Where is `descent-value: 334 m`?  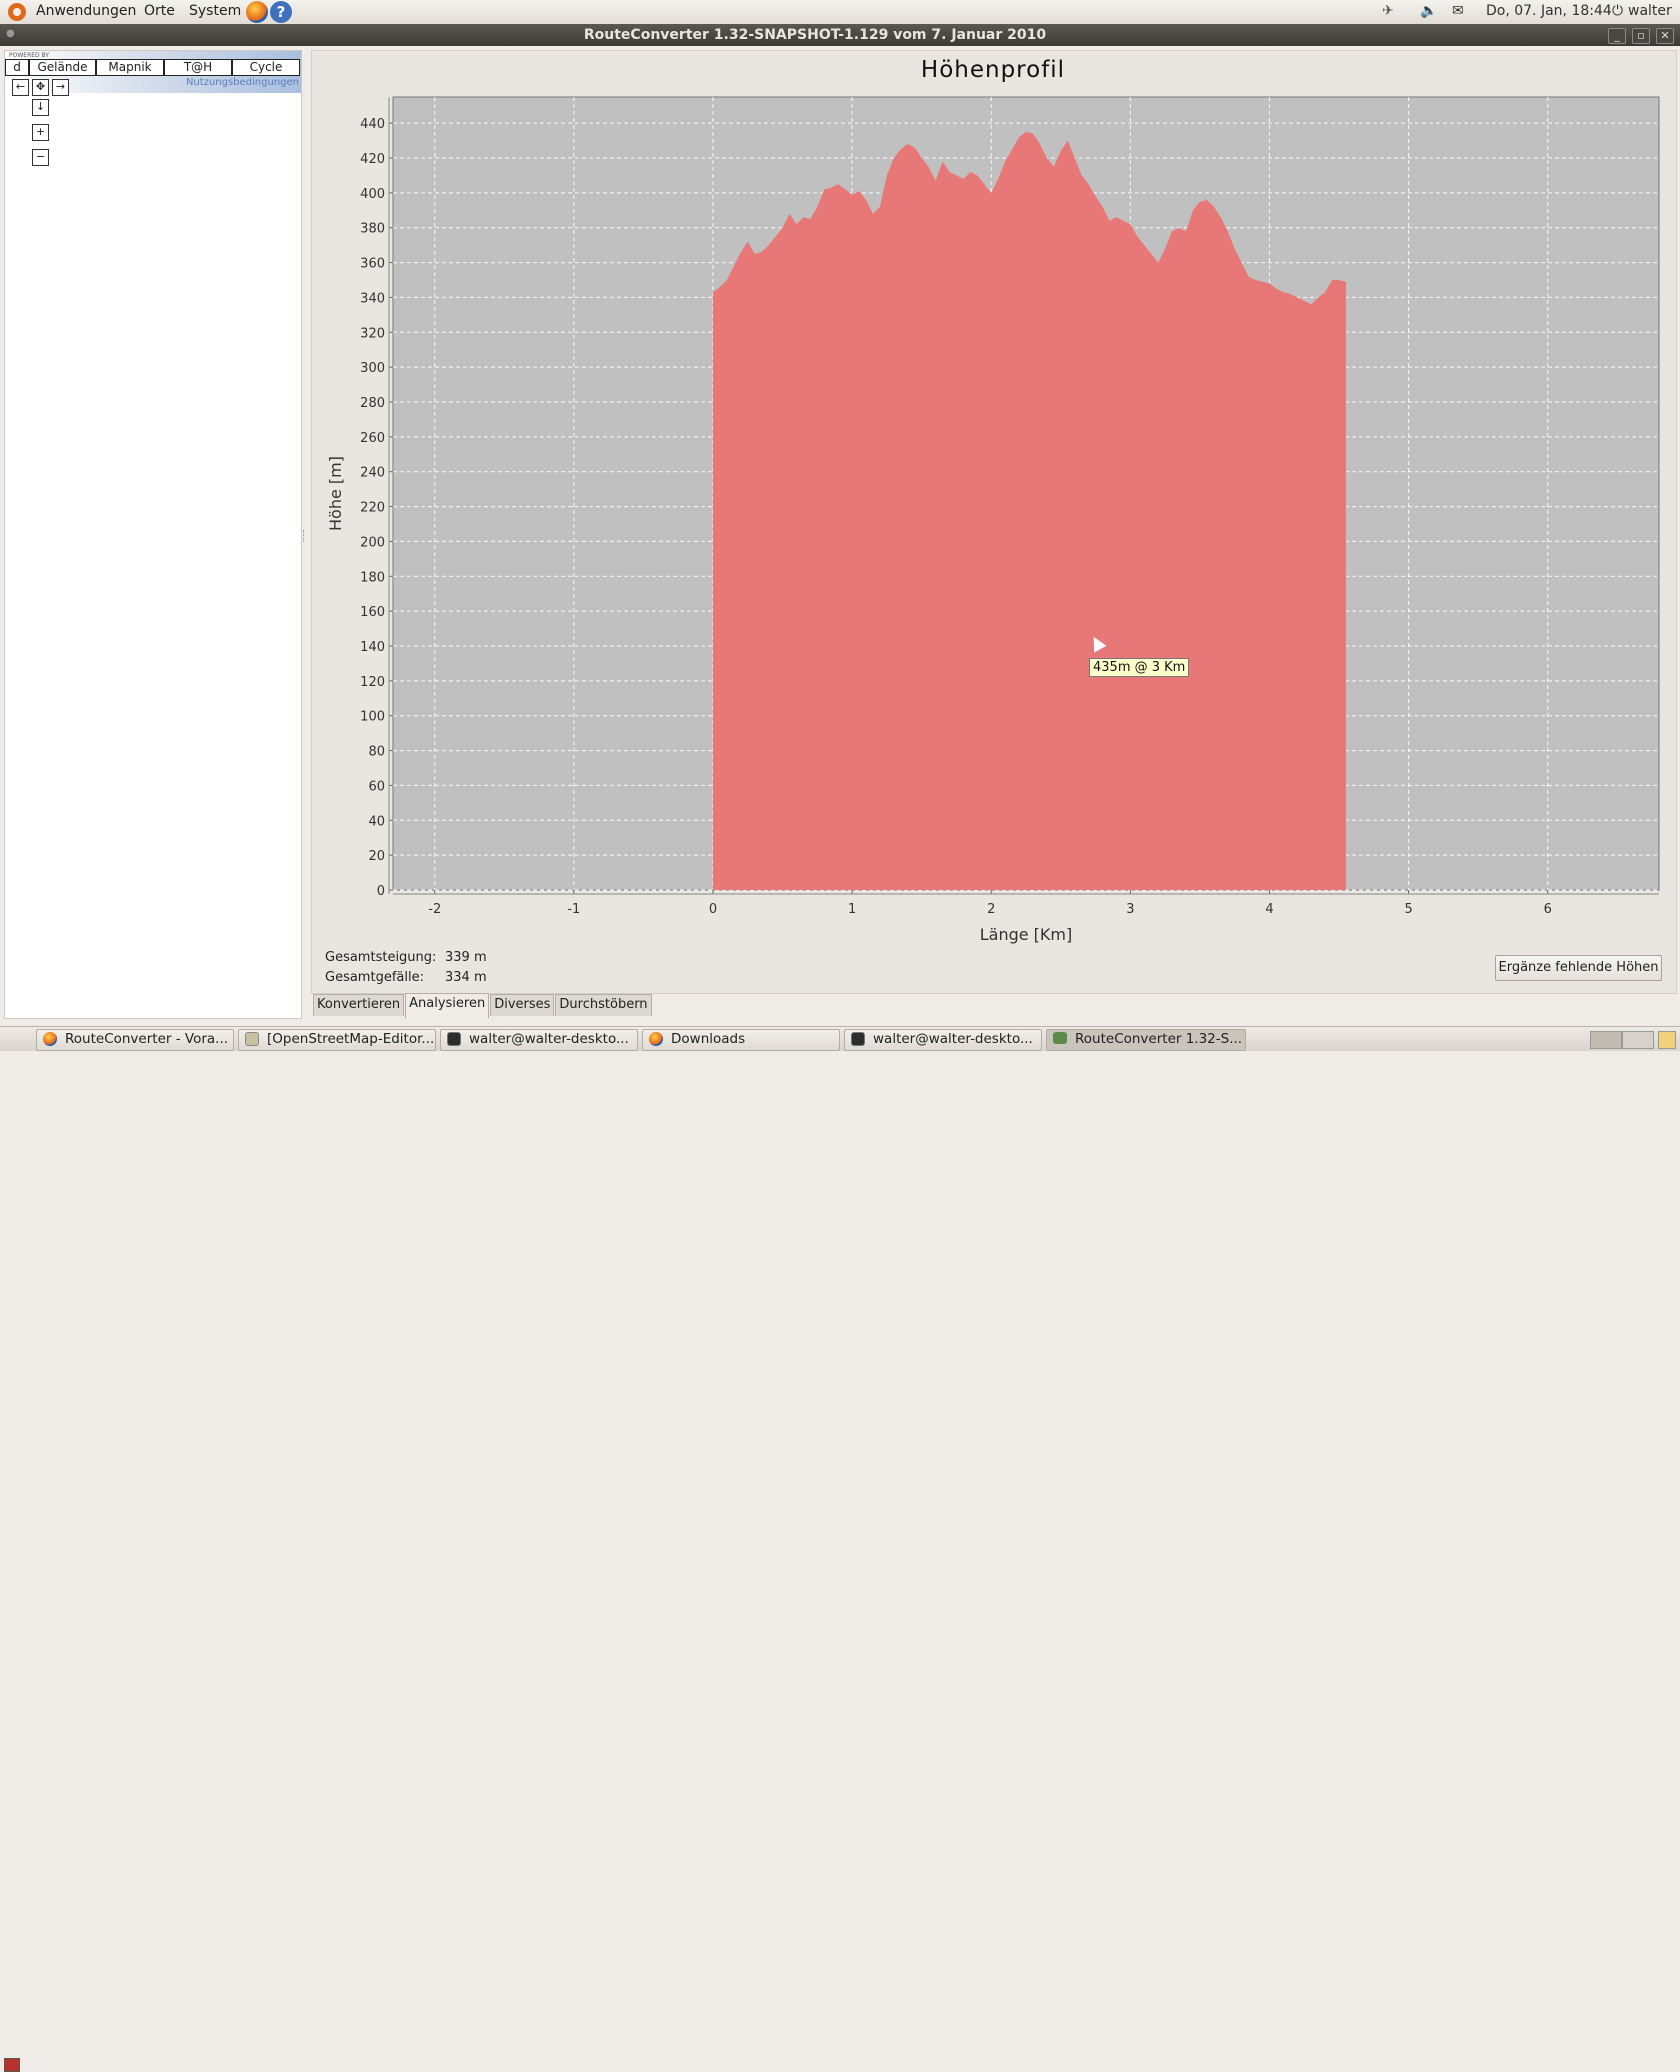 descent-value: 334 m is located at coordinates (466, 977).